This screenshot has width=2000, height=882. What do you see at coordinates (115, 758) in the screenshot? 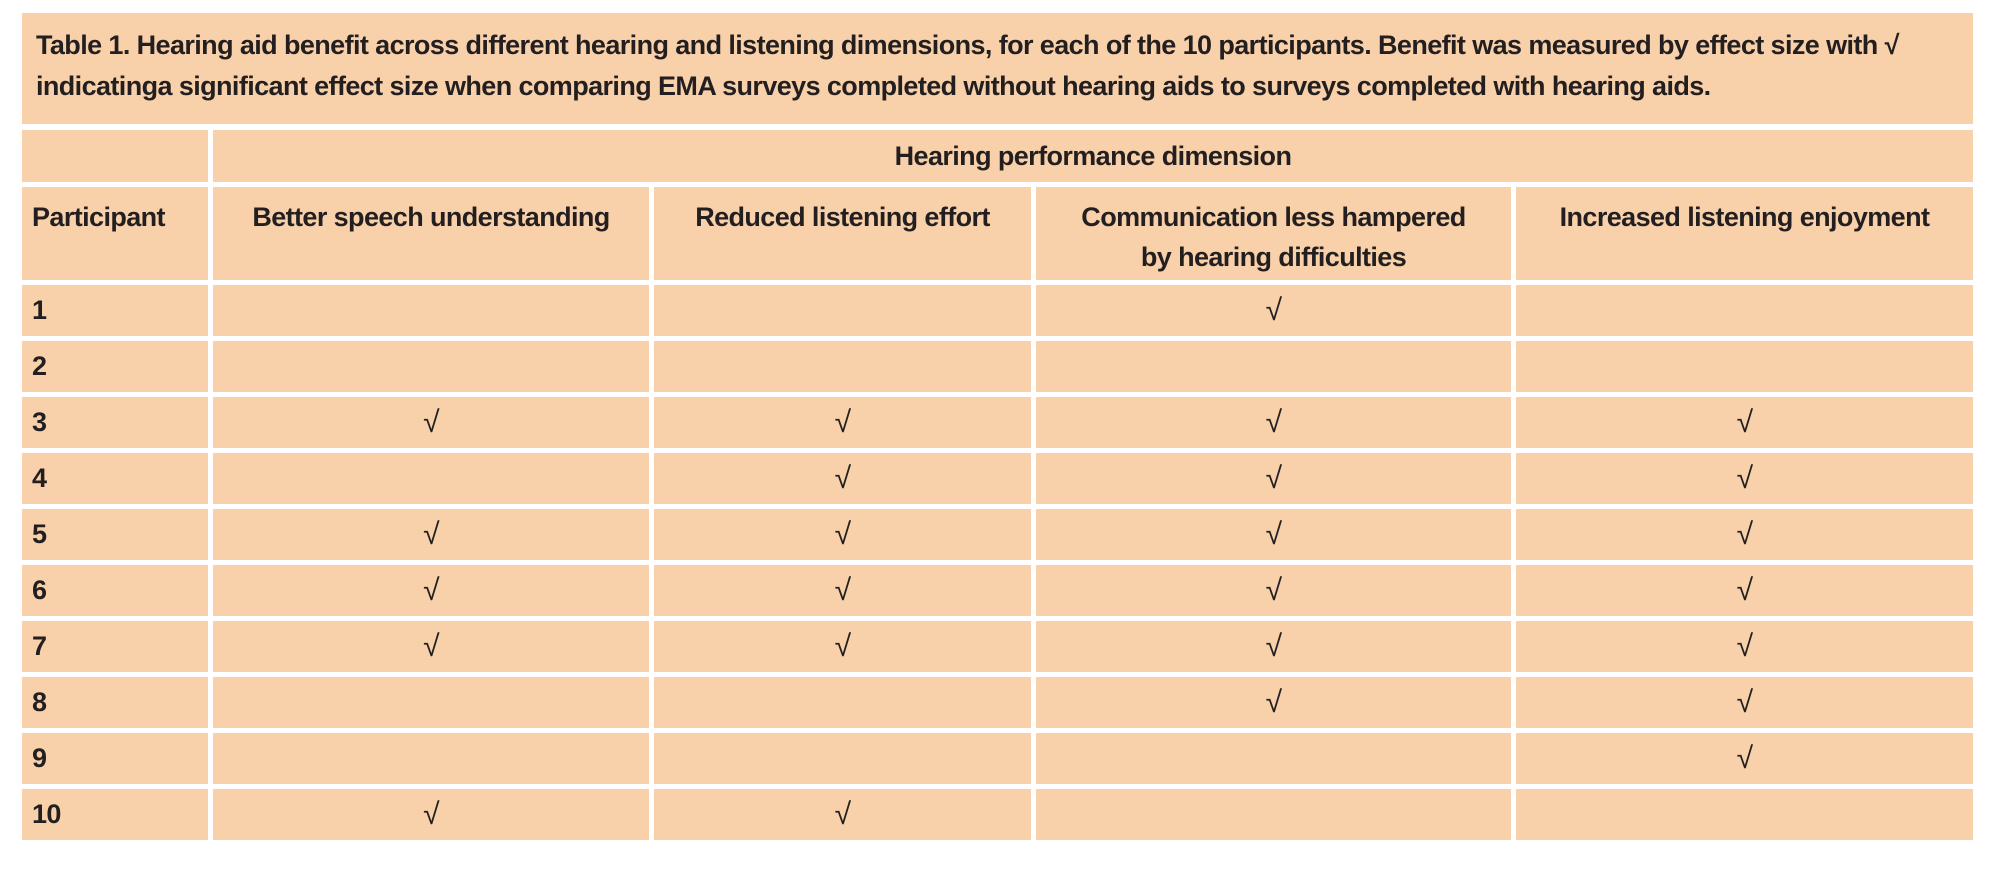
I see `participant-cell: 9` at bounding box center [115, 758].